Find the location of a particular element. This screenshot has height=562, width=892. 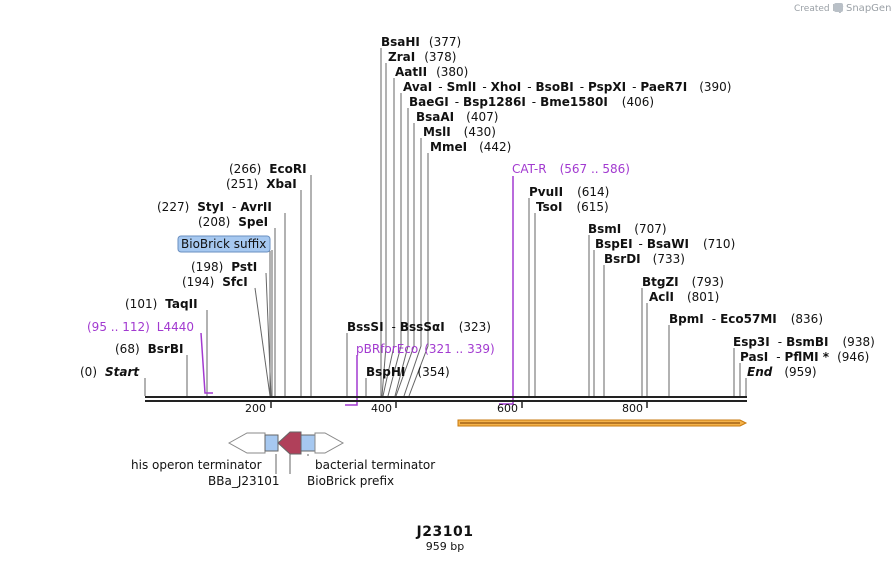

enzyme-site: (208) SpeI is located at coordinates (233, 222).